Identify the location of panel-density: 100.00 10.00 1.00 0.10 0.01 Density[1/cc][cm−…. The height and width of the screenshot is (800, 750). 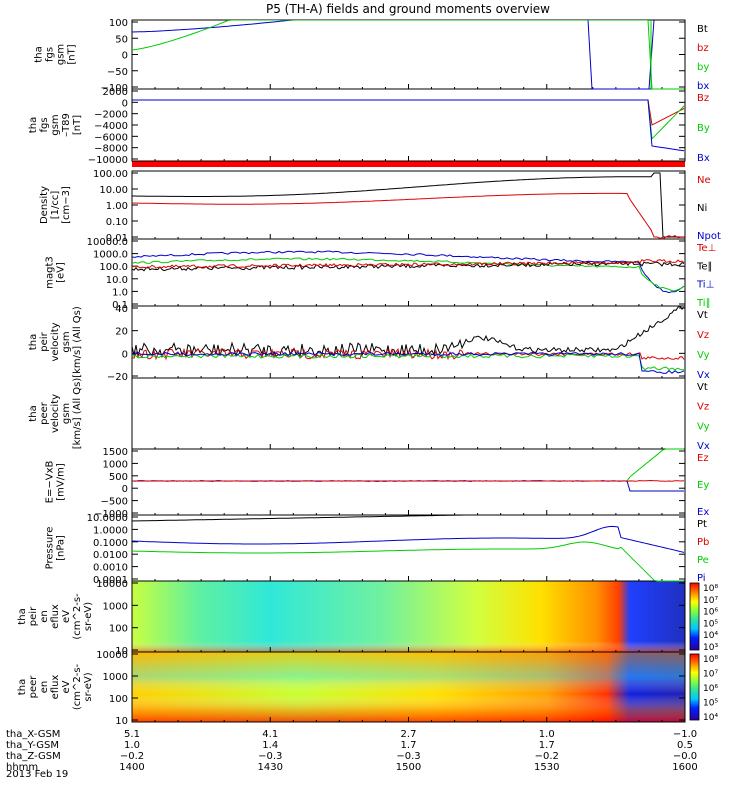
(380, 206).